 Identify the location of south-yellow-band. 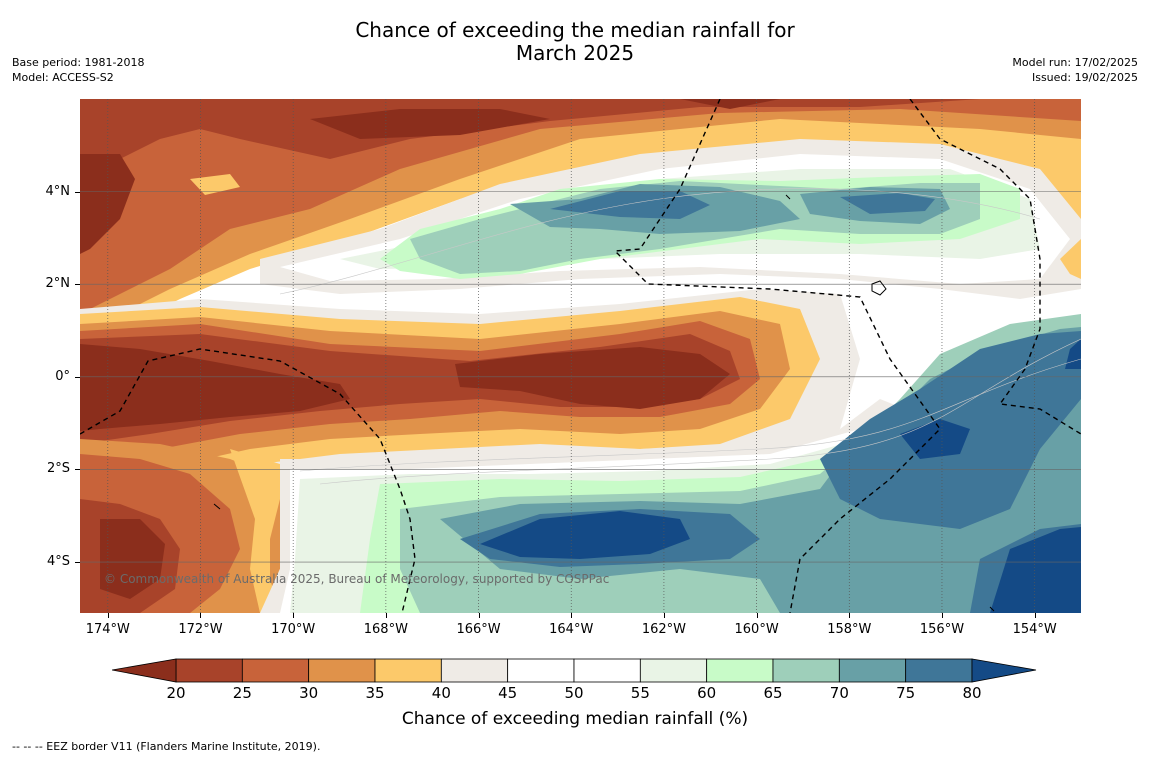
(255, 531).